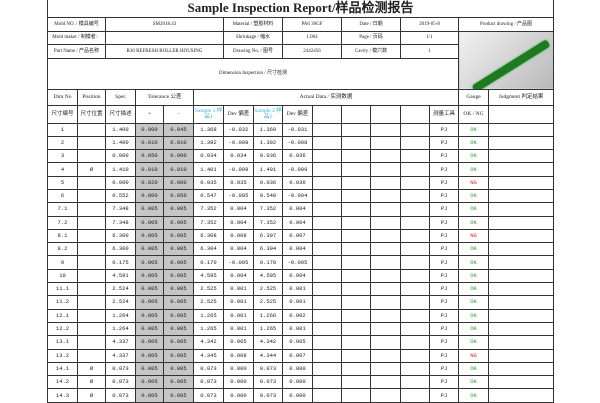 This screenshot has width=600, height=403. Describe the element at coordinates (208, 156) in the screenshot. I see `cell-sample1: 0.034` at that location.